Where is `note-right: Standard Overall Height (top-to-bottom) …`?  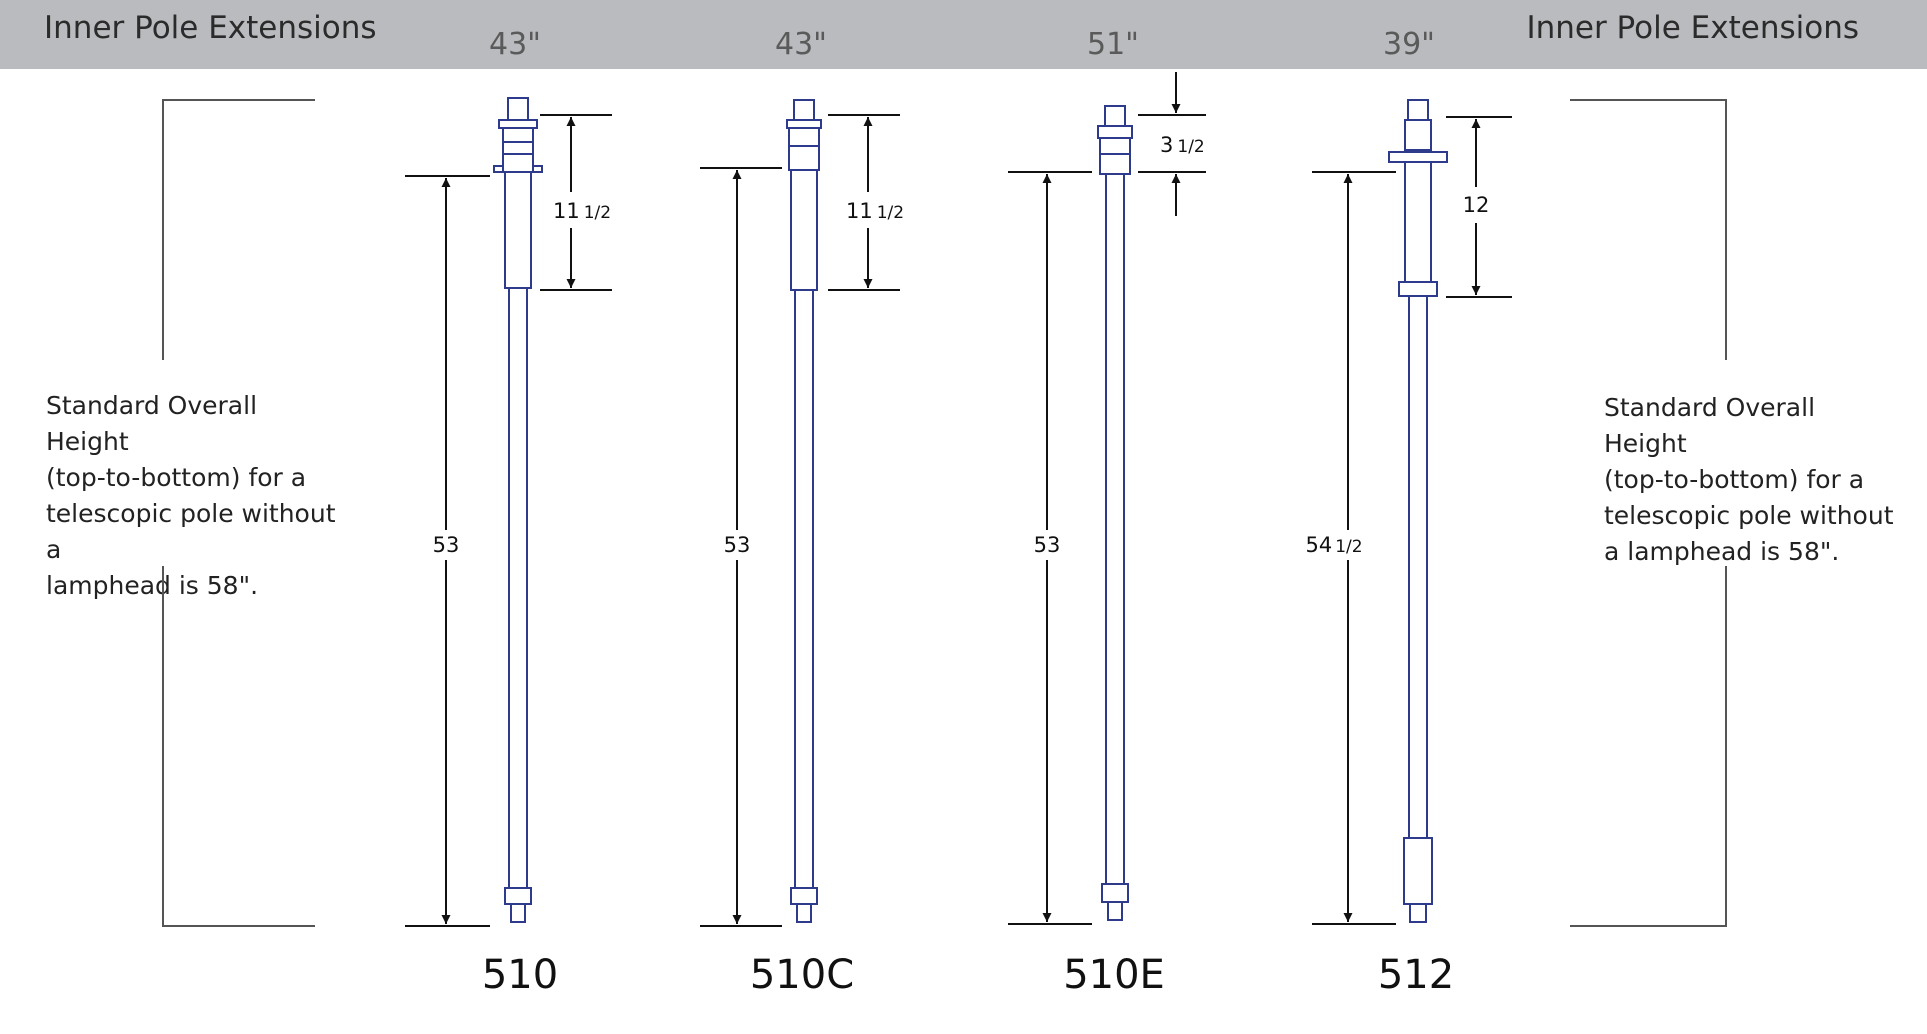
note-right: Standard Overall Height (top-to-bottom) … is located at coordinates (1754, 480).